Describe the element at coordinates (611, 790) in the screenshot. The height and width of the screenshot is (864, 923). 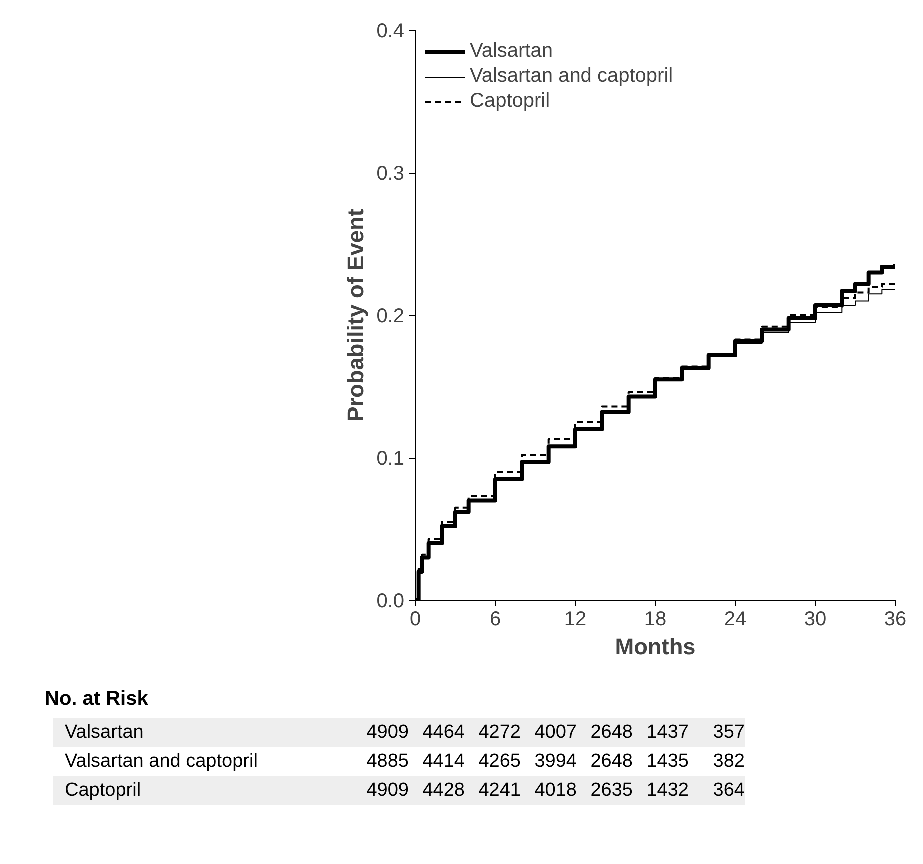
I see `text: 2635` at that location.